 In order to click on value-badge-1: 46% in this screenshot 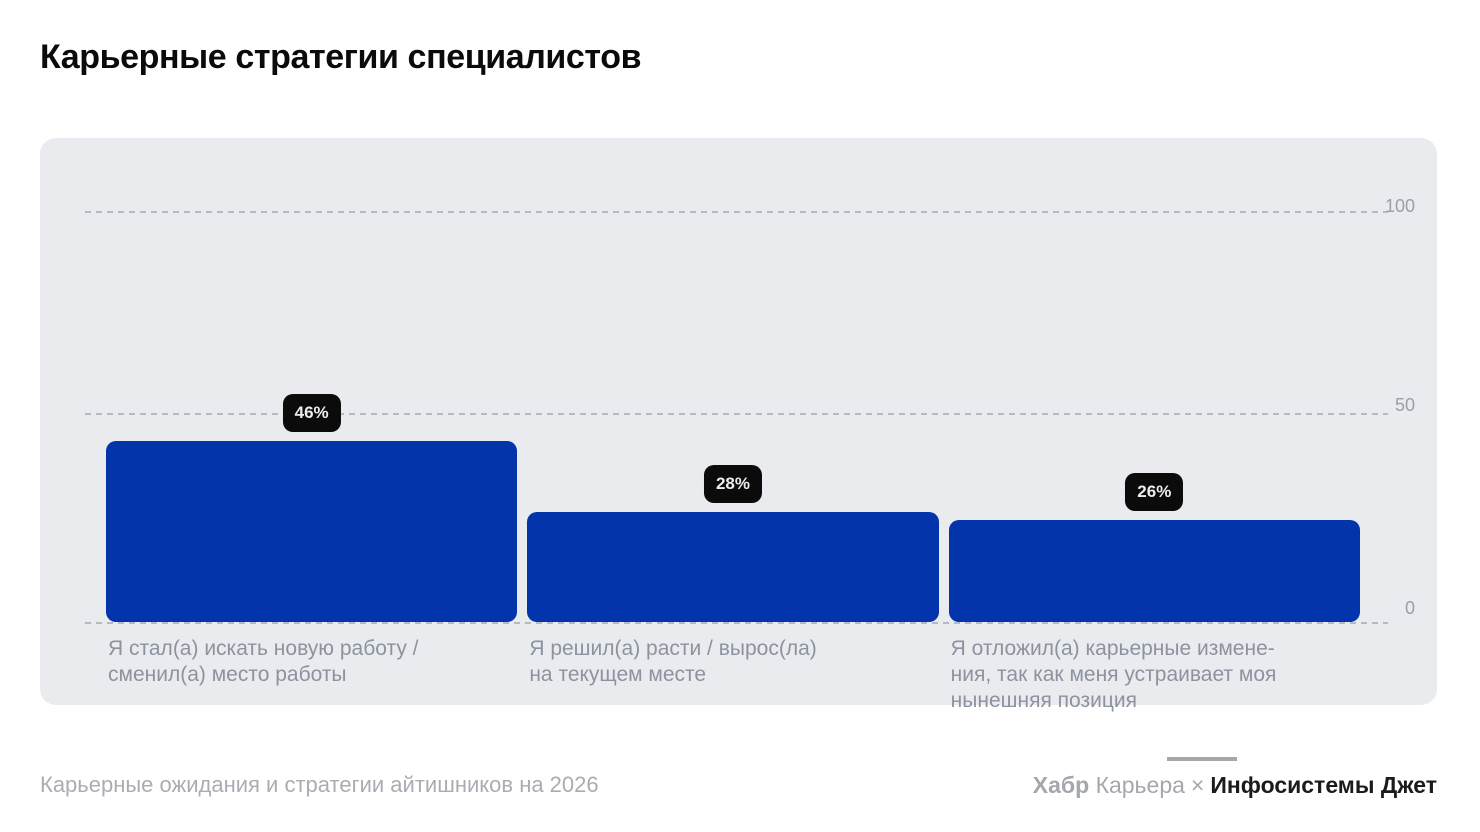, I will do `click(311, 413)`.